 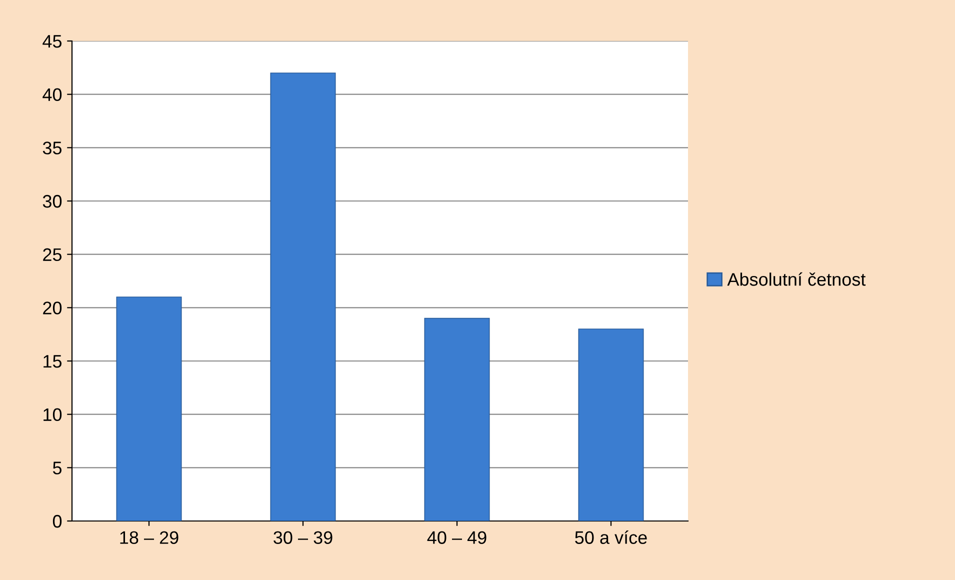 I want to click on y-tick-label: 25, so click(x=52, y=255).